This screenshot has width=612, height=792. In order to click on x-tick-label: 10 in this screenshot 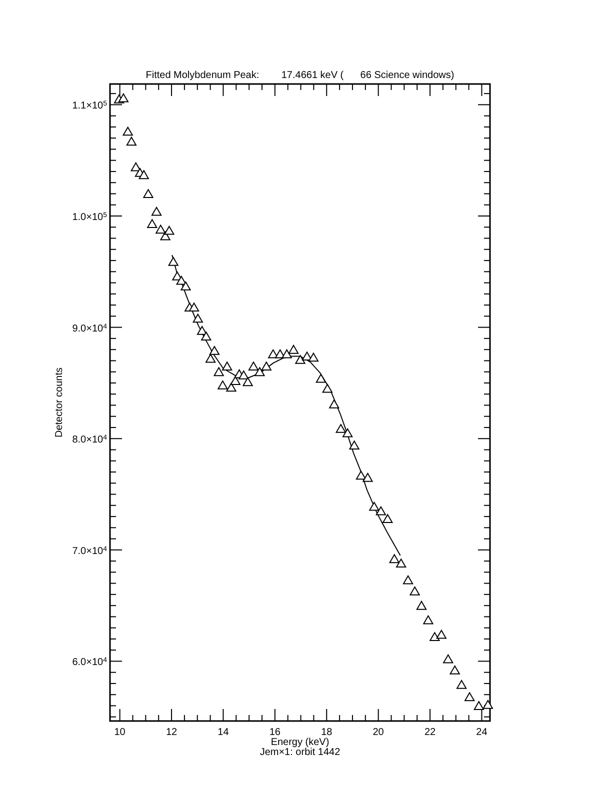, I will do `click(120, 732)`.